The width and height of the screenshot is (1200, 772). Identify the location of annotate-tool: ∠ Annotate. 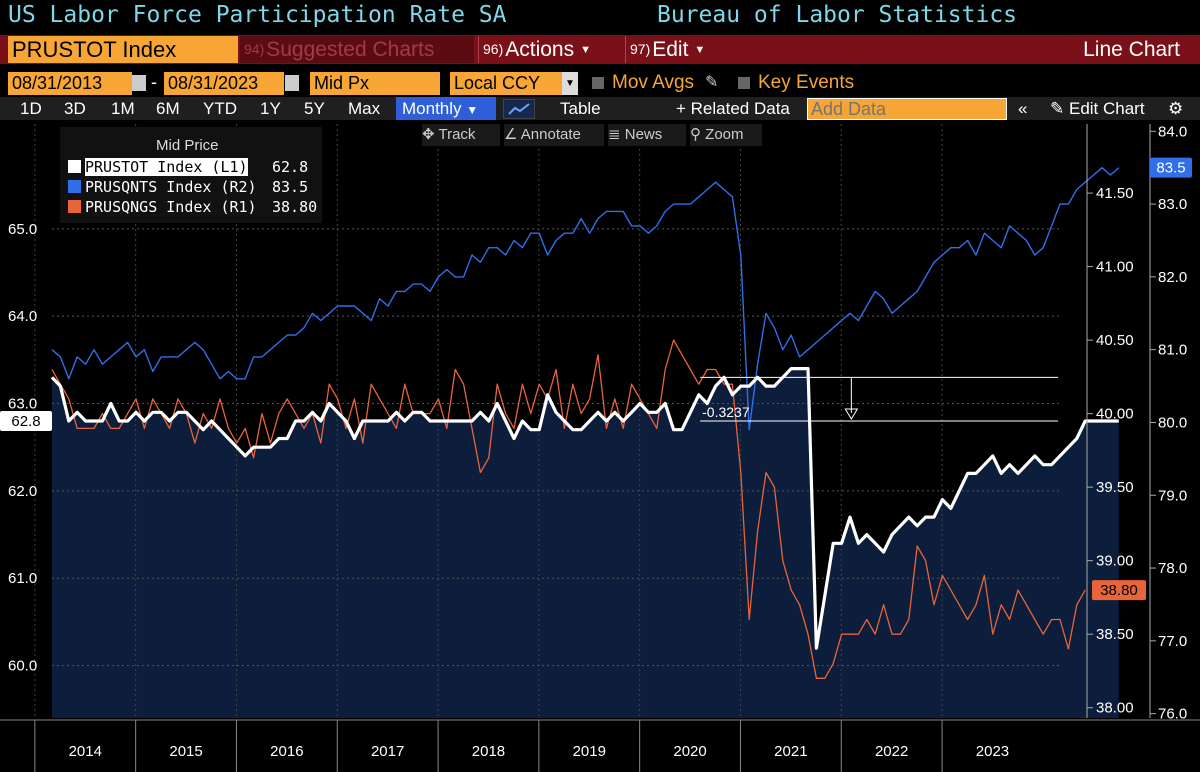
(554, 135).